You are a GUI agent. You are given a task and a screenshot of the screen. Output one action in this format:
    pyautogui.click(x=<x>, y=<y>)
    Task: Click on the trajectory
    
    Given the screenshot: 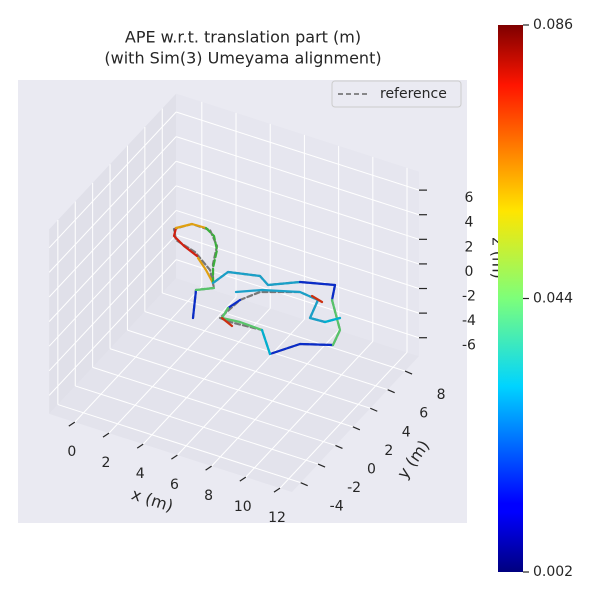 What is the action you would take?
    pyautogui.click(x=257, y=289)
    